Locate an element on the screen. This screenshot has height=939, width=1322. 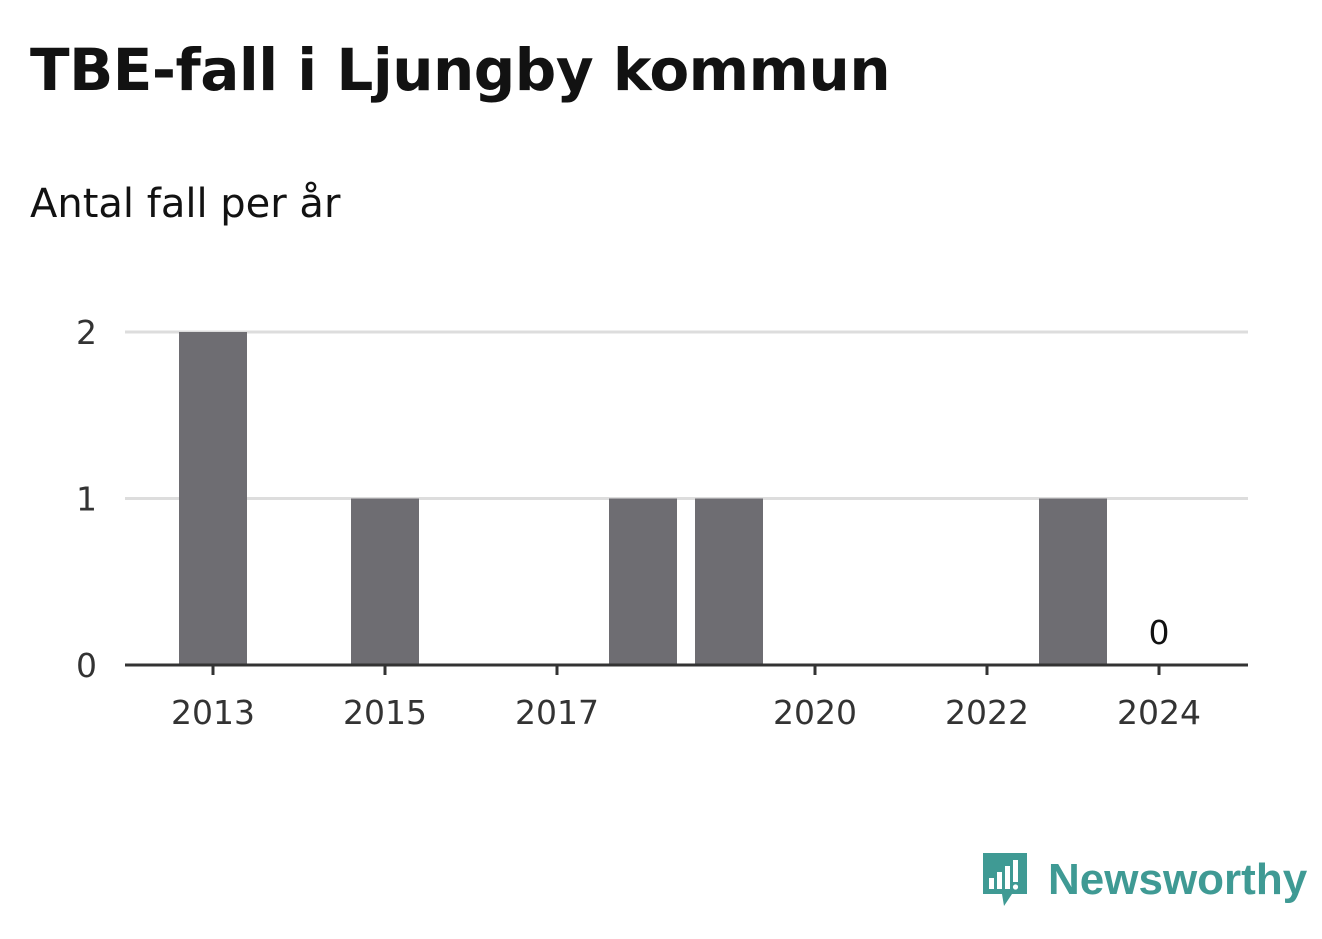
y-axis-labels: 0 1 2 is located at coordinates (86, 499).